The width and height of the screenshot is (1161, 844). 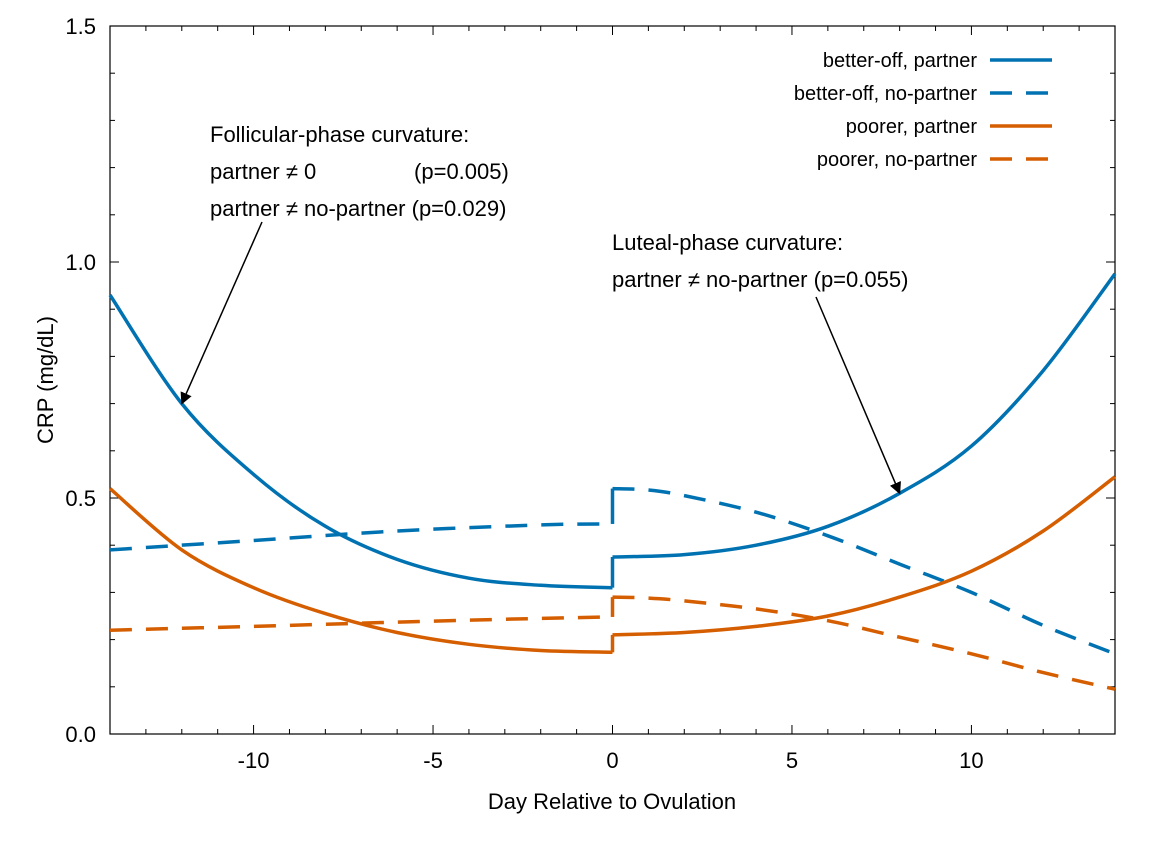 I want to click on y-tick-label: 1.0, so click(x=80, y=262).